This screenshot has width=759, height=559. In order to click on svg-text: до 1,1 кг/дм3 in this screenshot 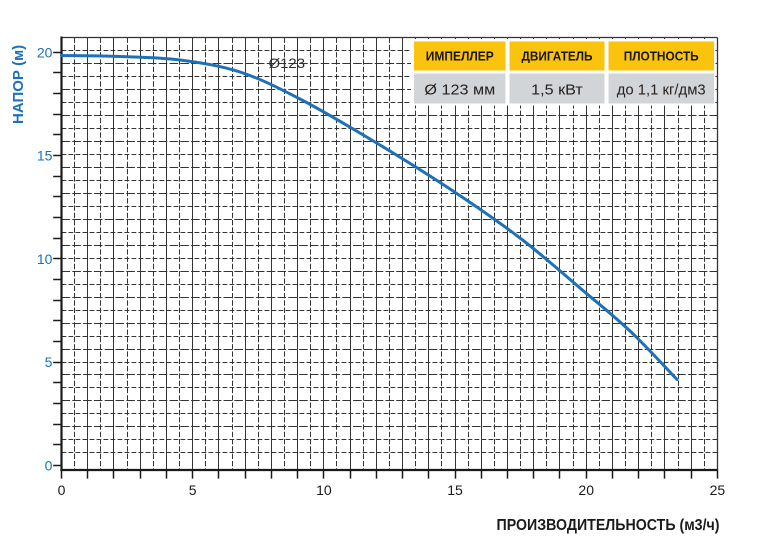, I will do `click(661, 89)`.